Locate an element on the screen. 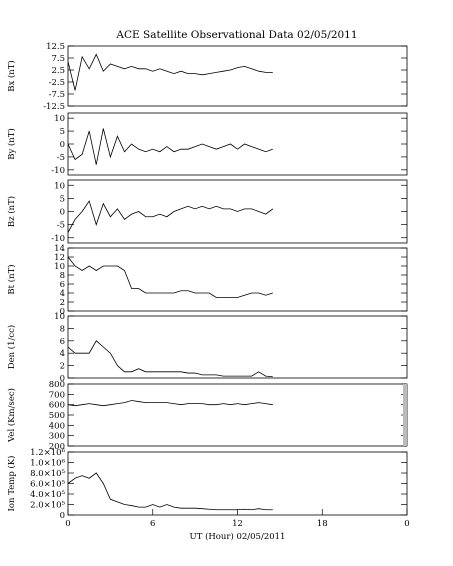 The image size is (453, 566). y-tick-label: 4.0×10⁵ is located at coordinates (47, 495).